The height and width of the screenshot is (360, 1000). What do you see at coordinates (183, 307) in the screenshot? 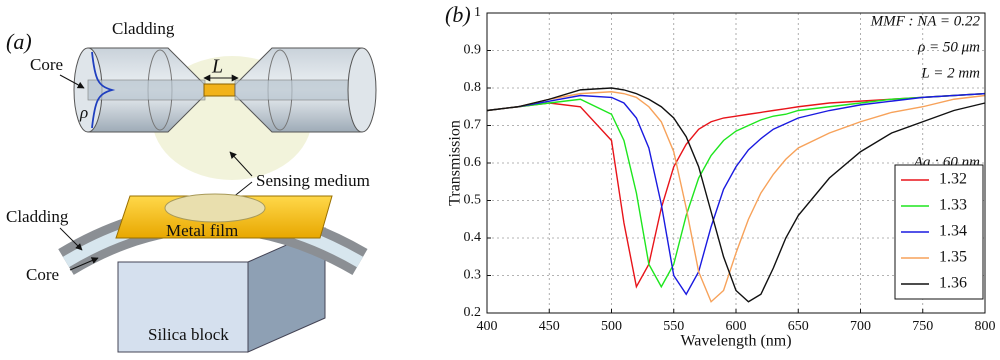
I see `block-front` at bounding box center [183, 307].